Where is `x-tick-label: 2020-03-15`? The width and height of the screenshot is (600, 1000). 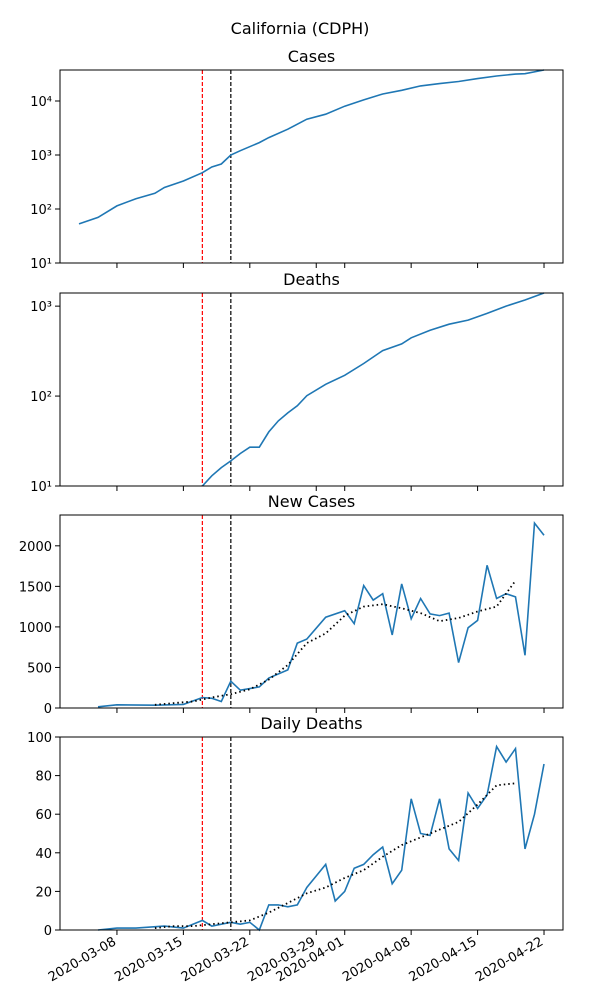 x-tick-label: 2020-03-15 is located at coordinates (148, 959).